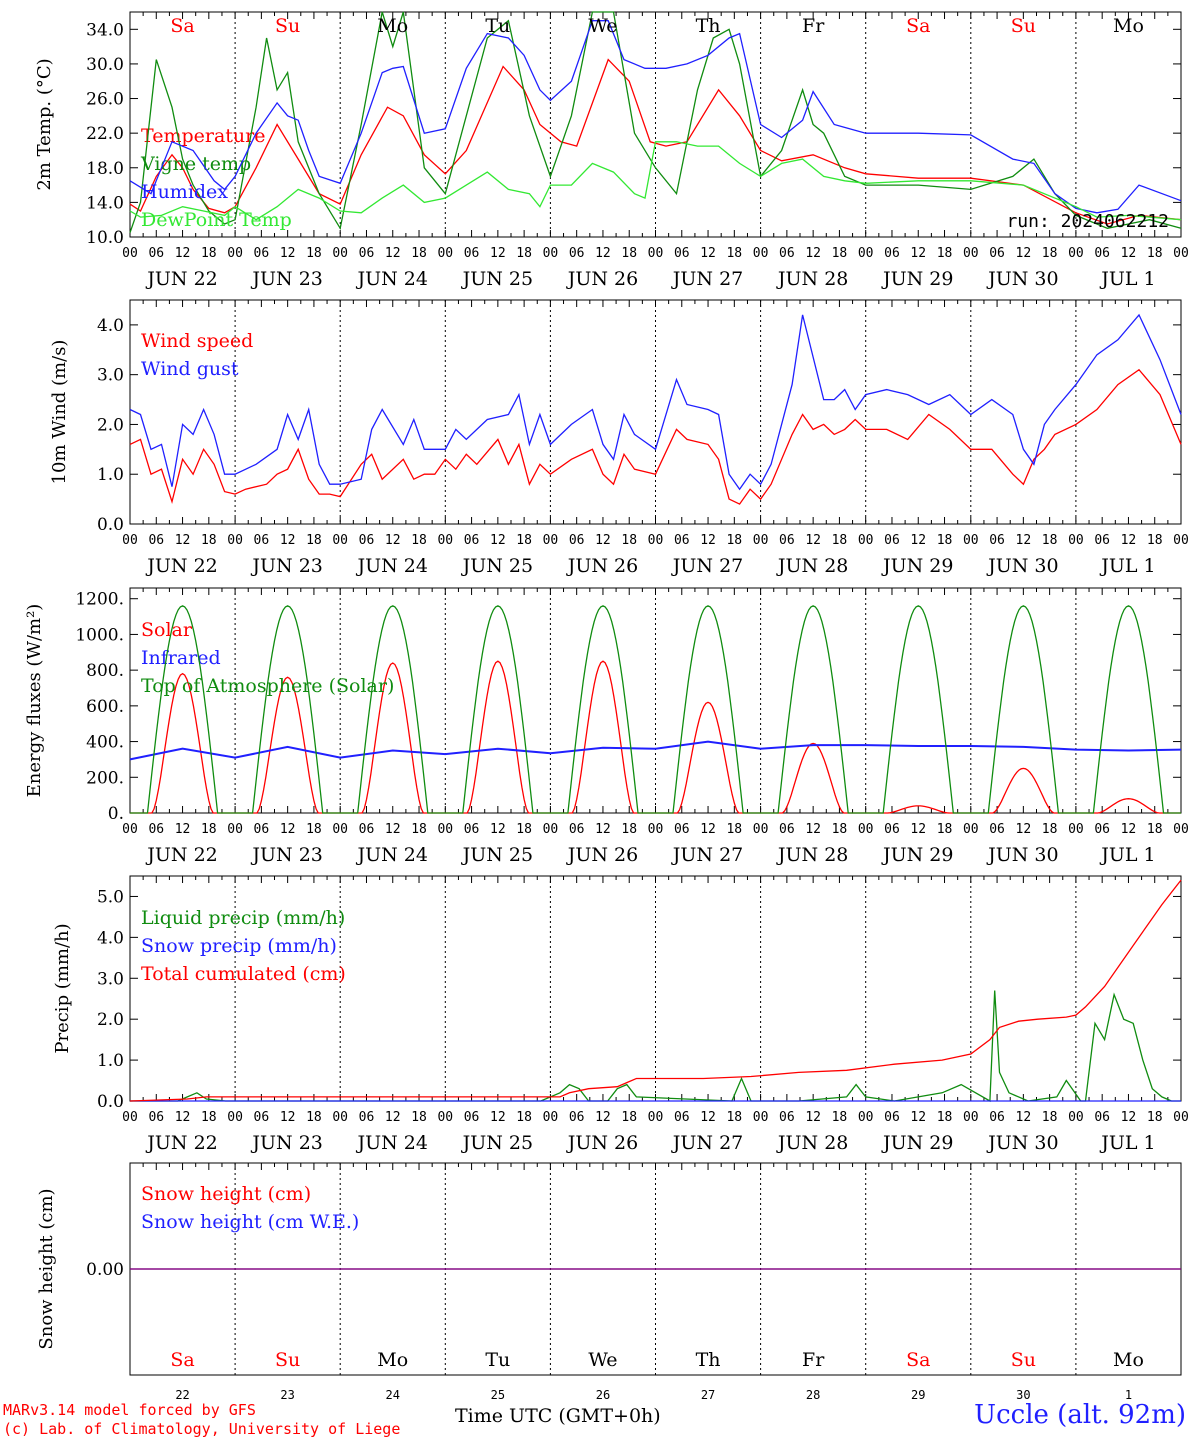  What do you see at coordinates (197, 341) in the screenshot?
I see `legend-entry: Wind speed` at bounding box center [197, 341].